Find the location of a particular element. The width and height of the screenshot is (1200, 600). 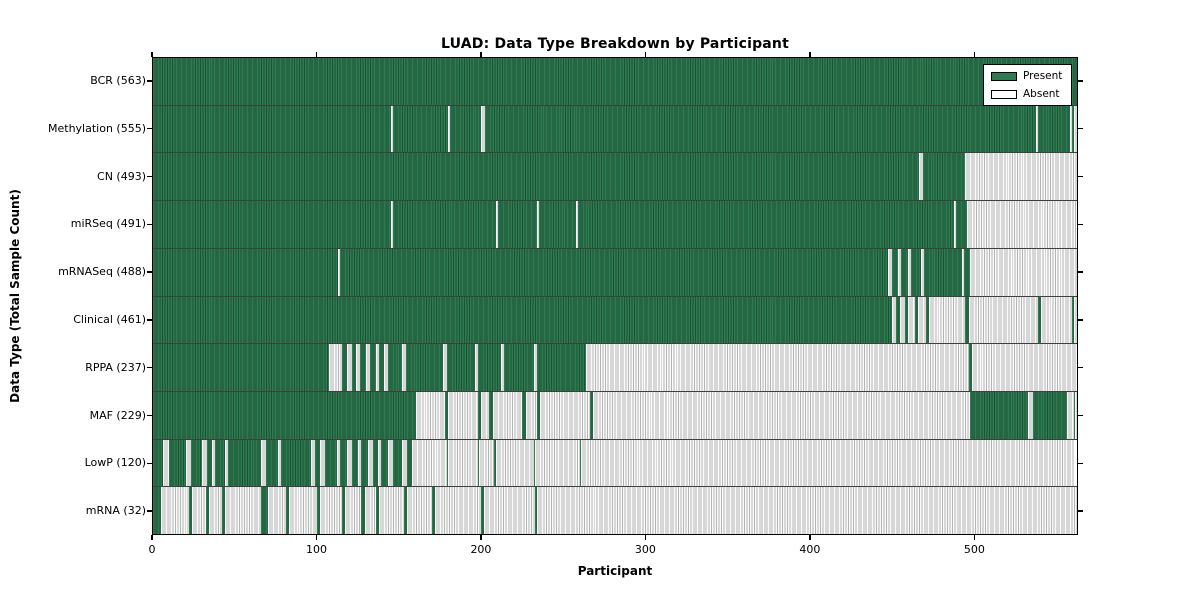

heatmap-row-Clinical is located at coordinates (615, 320).